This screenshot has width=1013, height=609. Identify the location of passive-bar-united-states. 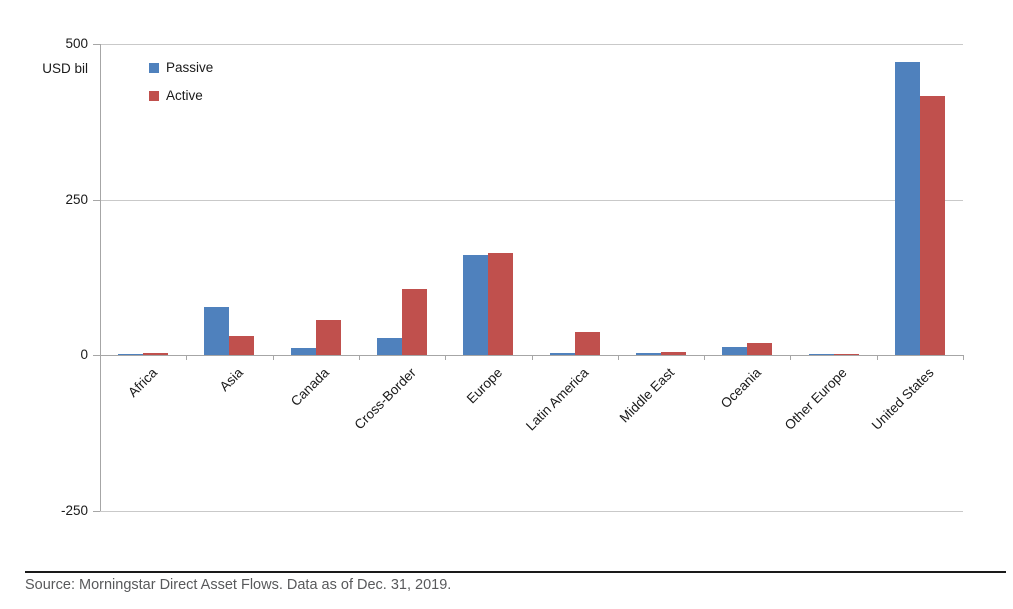
(907, 209).